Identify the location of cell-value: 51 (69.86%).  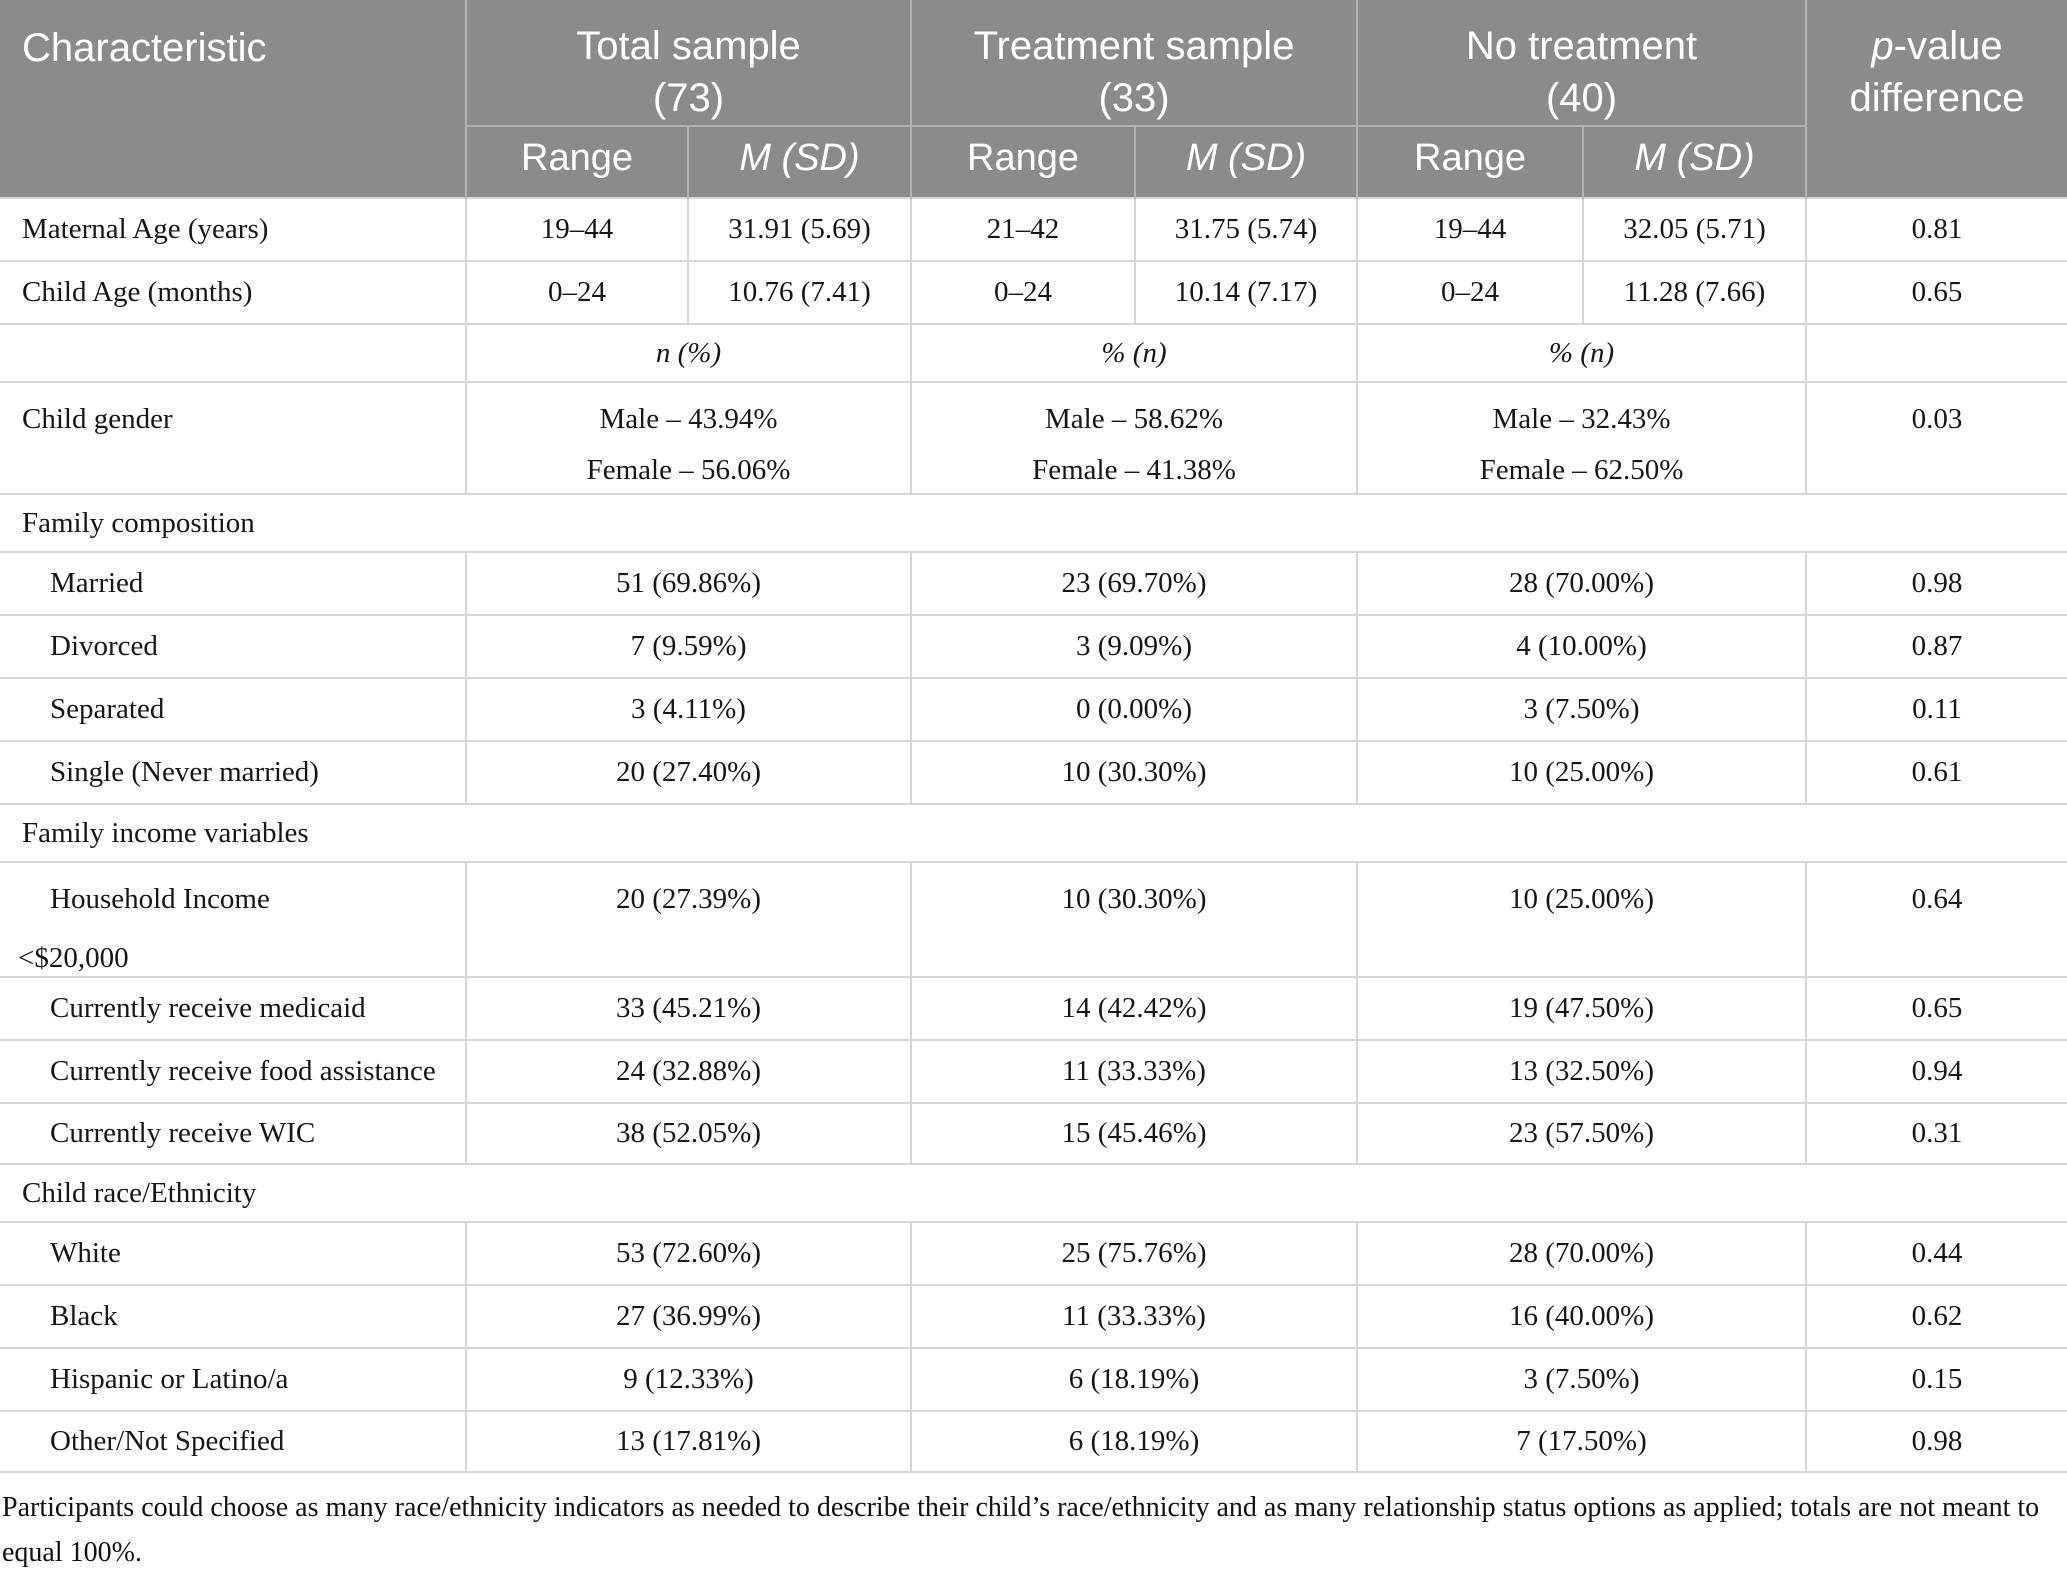
(688, 583).